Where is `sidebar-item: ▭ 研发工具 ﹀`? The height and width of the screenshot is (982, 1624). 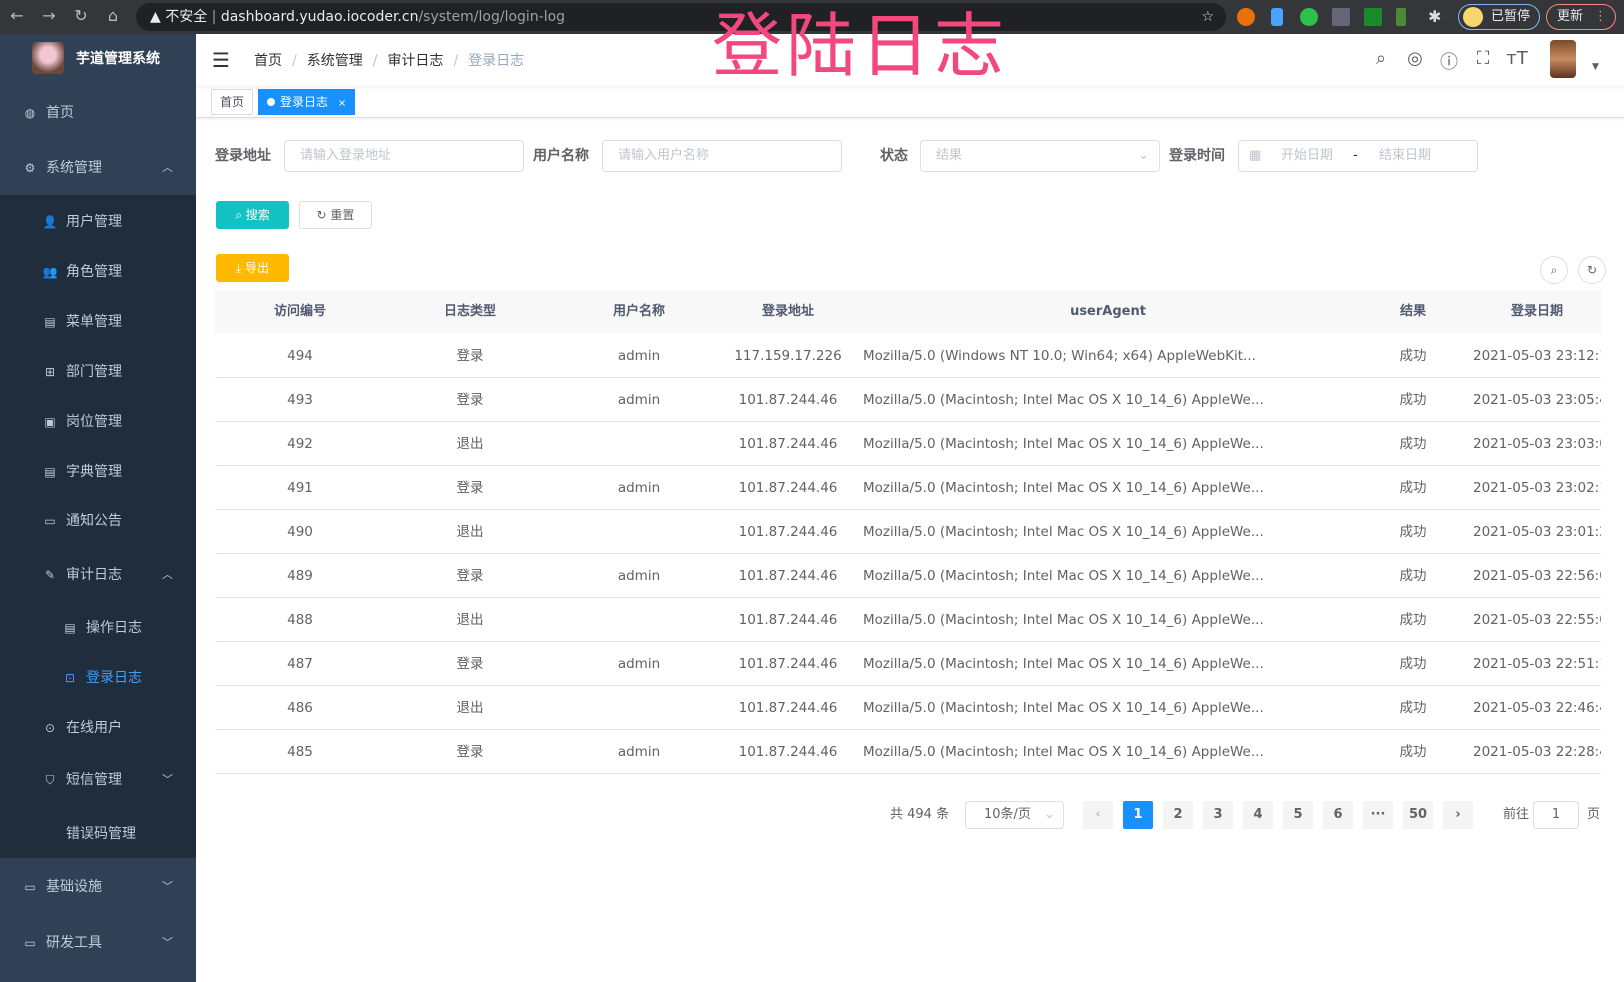 sidebar-item: ▭ 研发工具 ﹀ is located at coordinates (98, 943).